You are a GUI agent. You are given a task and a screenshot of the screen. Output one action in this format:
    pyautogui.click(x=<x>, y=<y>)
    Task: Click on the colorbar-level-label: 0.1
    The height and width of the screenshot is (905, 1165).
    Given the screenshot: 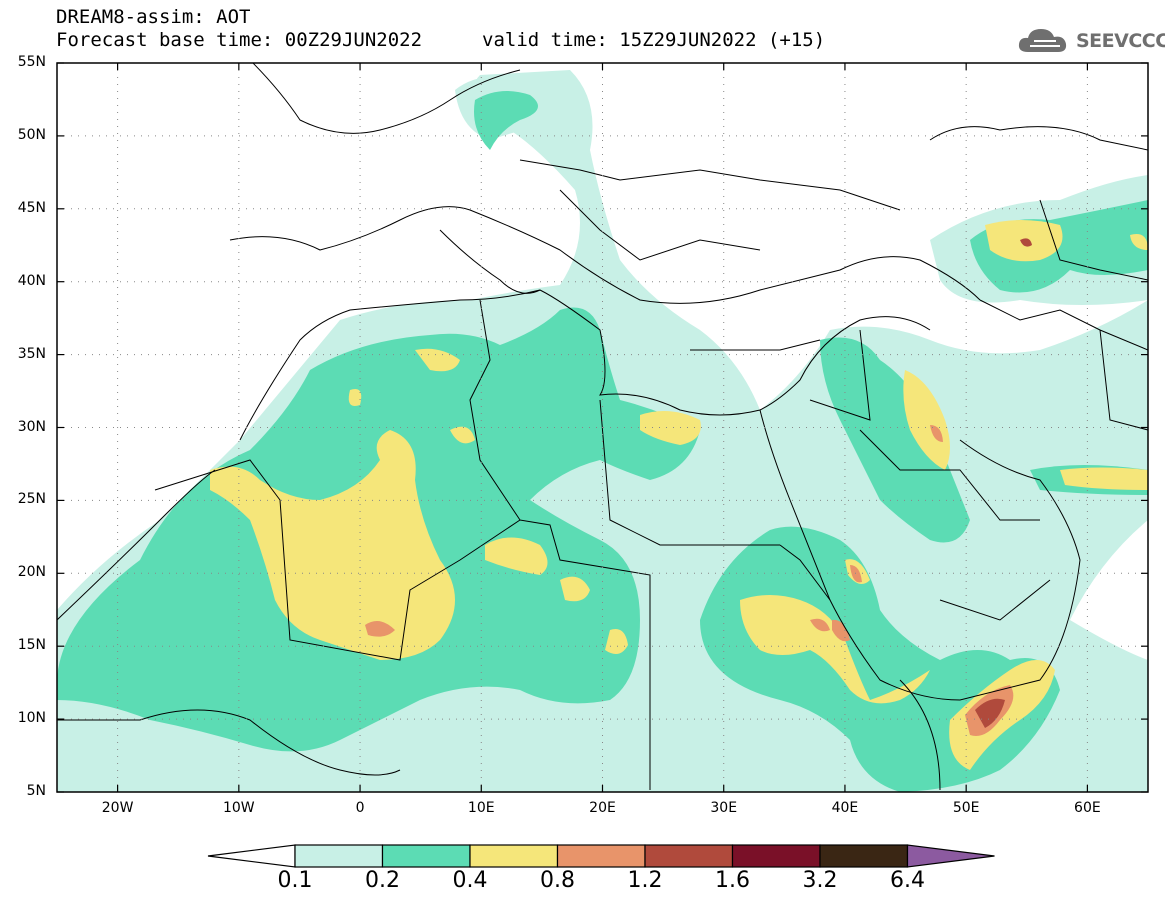 What is the action you would take?
    pyautogui.click(x=295, y=880)
    